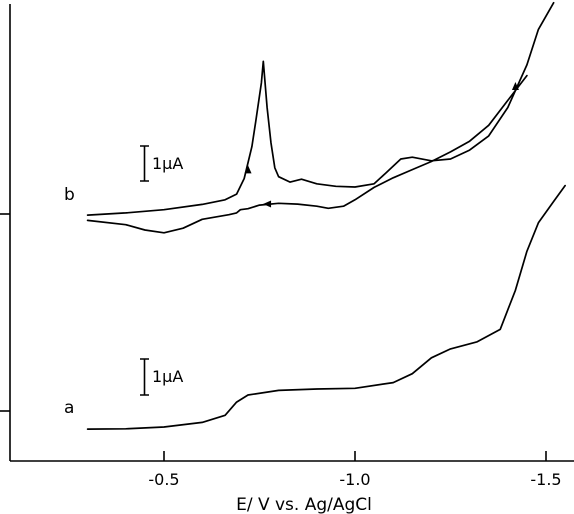 This screenshot has width=574, height=514. I want to click on scalebar-b-label: 1μA, so click(167, 163).